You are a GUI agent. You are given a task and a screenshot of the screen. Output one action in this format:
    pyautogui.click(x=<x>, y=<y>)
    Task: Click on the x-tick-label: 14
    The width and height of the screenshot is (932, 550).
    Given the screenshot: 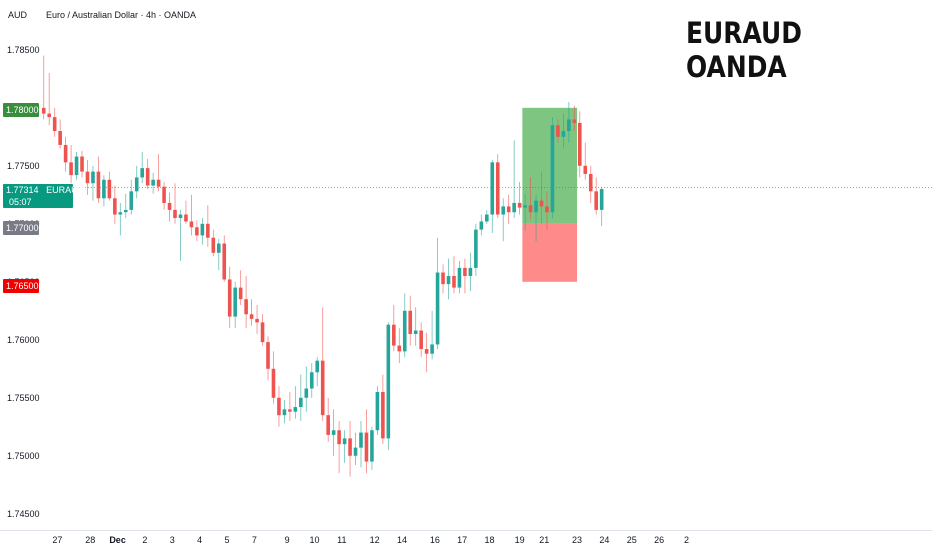 What is the action you would take?
    pyautogui.click(x=402, y=540)
    